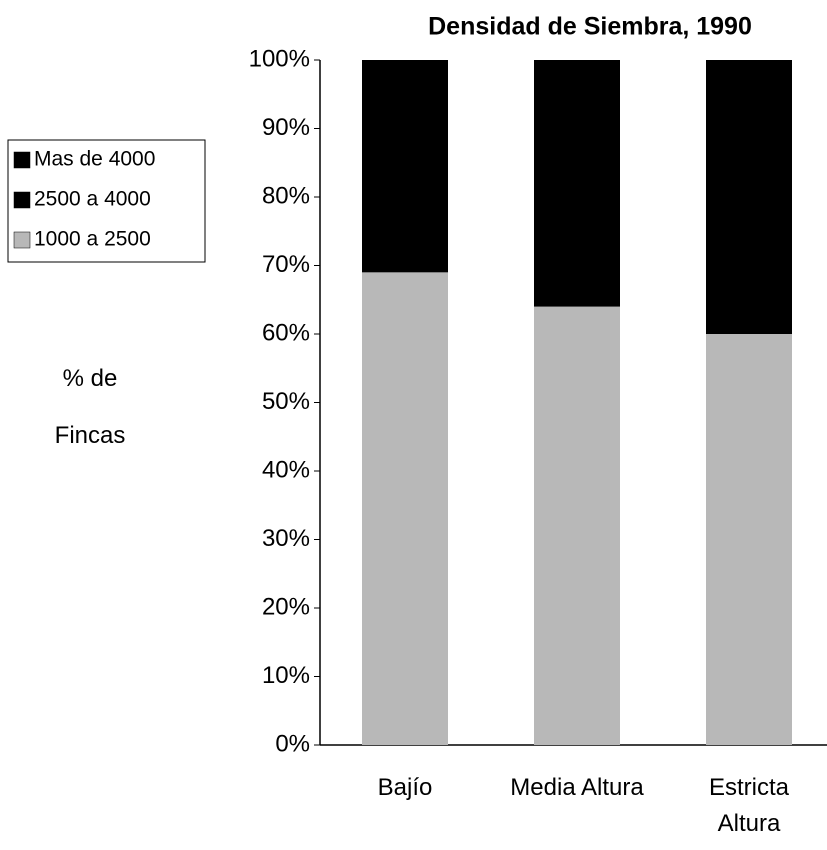 The width and height of the screenshot is (827, 850). I want to click on y-tick-label: 0%, so click(292, 743).